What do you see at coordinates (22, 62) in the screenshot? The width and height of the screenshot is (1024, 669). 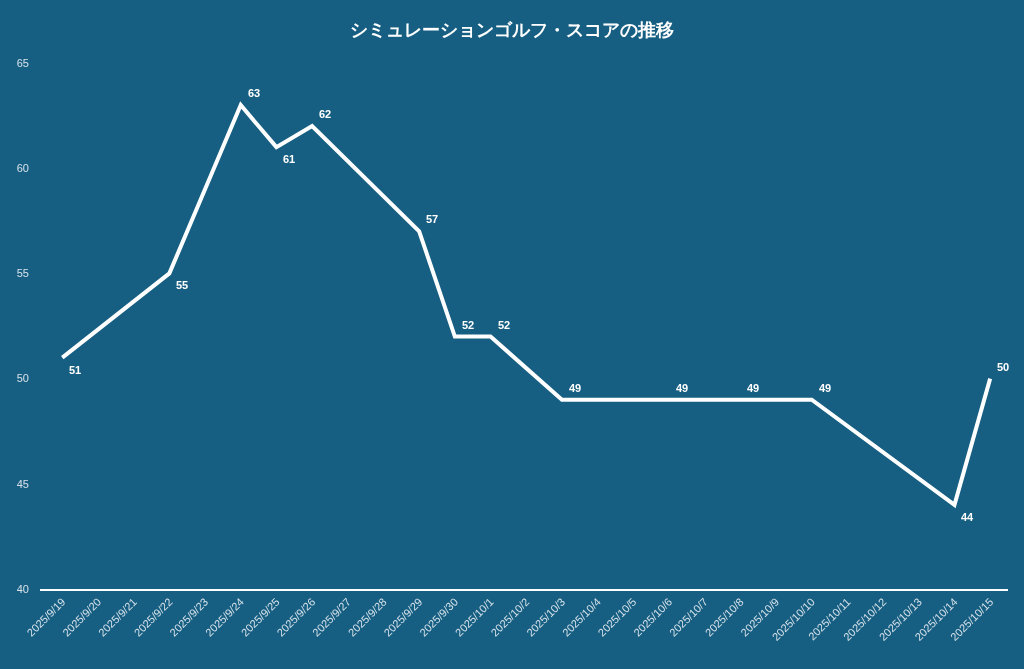 I see `y-tick-label: 65` at bounding box center [22, 62].